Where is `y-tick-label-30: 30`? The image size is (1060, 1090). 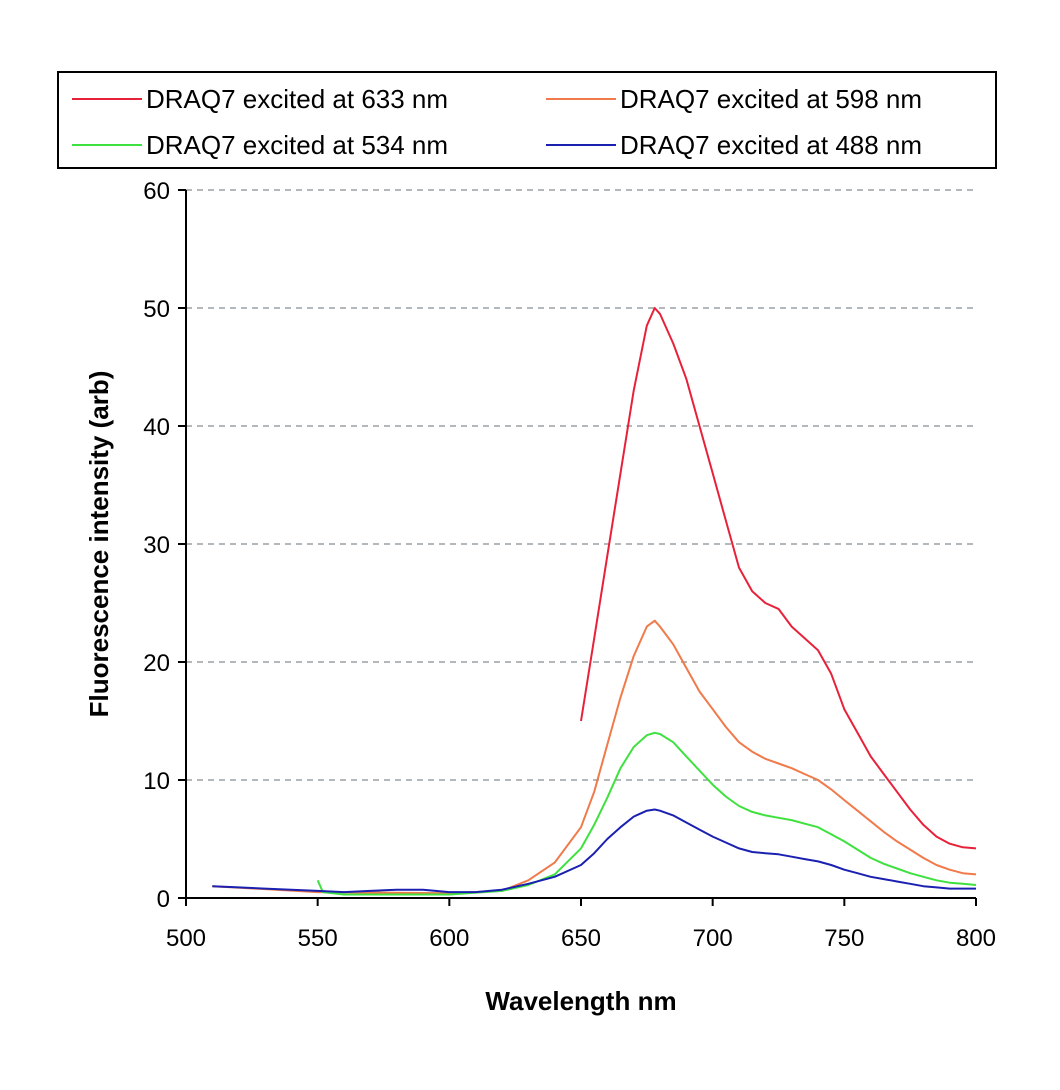 y-tick-label-30: 30 is located at coordinates (156, 545).